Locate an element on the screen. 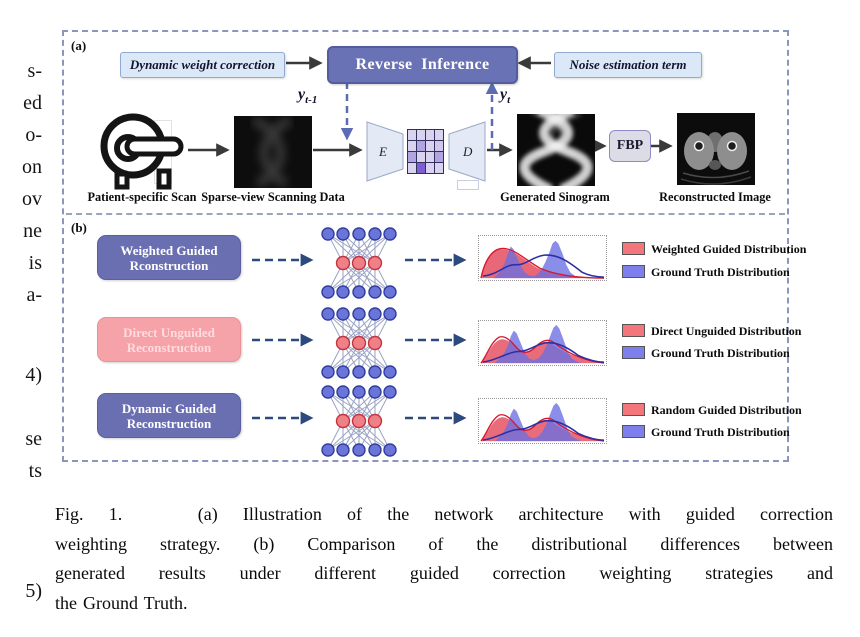 The width and height of the screenshot is (860, 637). label-patient-specific-scan: Patient-specific Scan is located at coordinates (142, 197).